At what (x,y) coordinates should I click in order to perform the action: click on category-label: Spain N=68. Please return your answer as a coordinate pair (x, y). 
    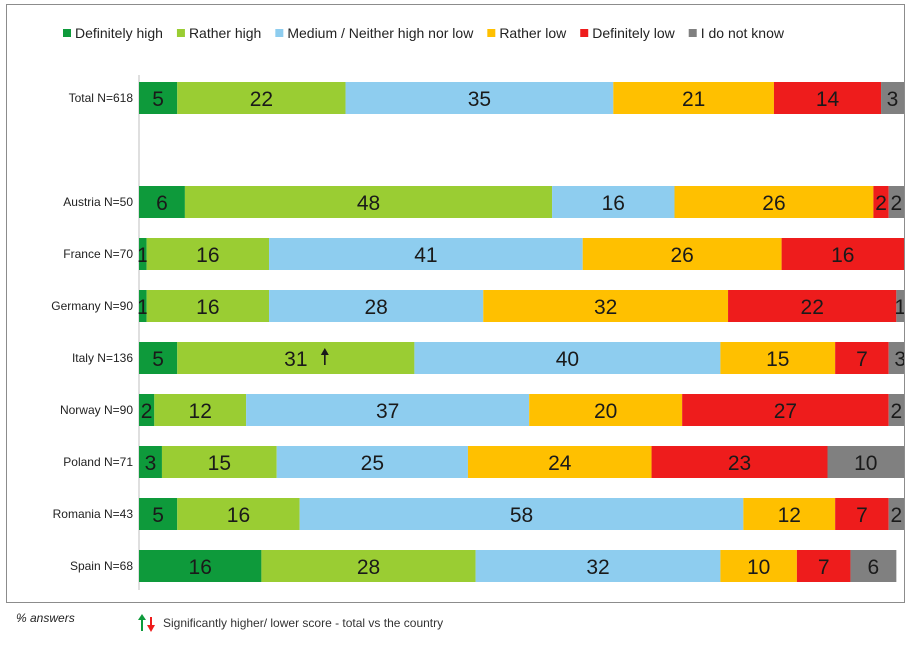
    Looking at the image, I should click on (101, 566).